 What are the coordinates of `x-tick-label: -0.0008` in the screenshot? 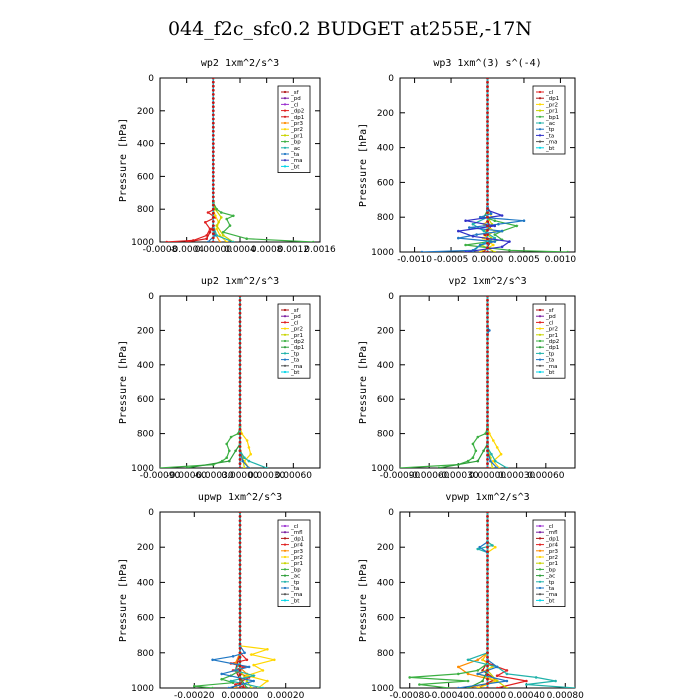 It's located at (160, 250).